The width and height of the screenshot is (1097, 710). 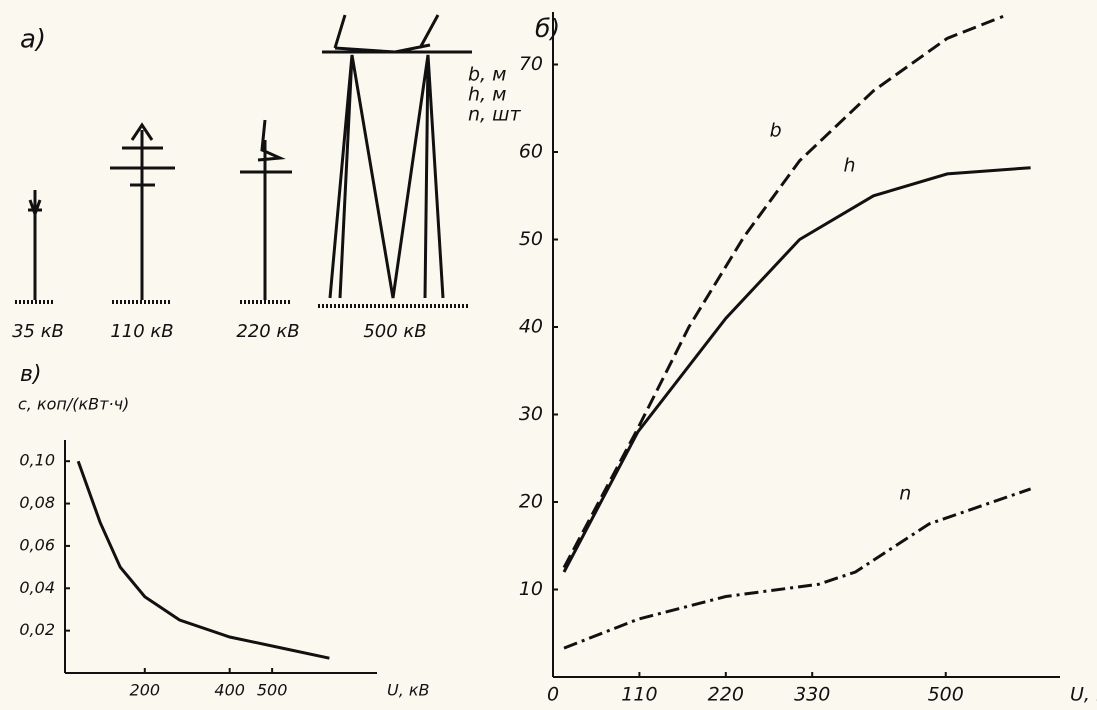 What do you see at coordinates (849, 165) in the screenshot?
I see `series-label: h` at bounding box center [849, 165].